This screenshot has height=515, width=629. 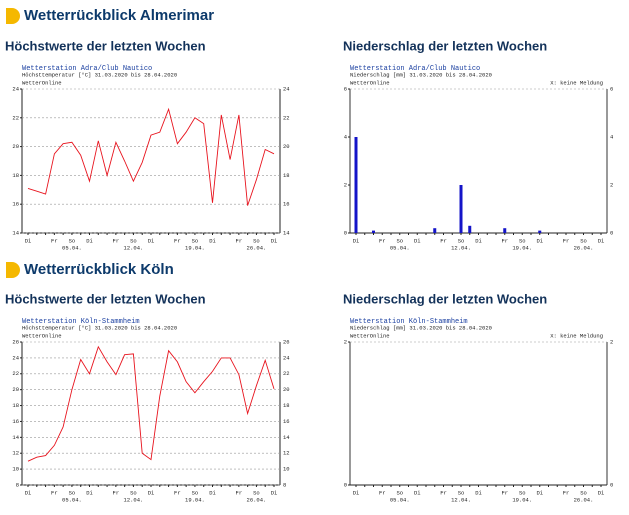 What do you see at coordinates (612, 136) in the screenshot?
I see `y-tick-label: 4` at bounding box center [612, 136].